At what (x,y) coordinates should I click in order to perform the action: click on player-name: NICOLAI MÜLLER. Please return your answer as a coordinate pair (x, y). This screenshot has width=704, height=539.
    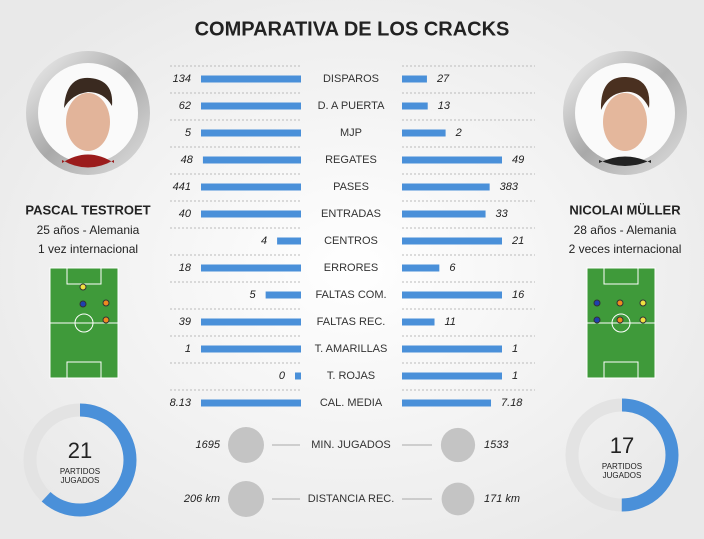
    Looking at the image, I should click on (625, 209).